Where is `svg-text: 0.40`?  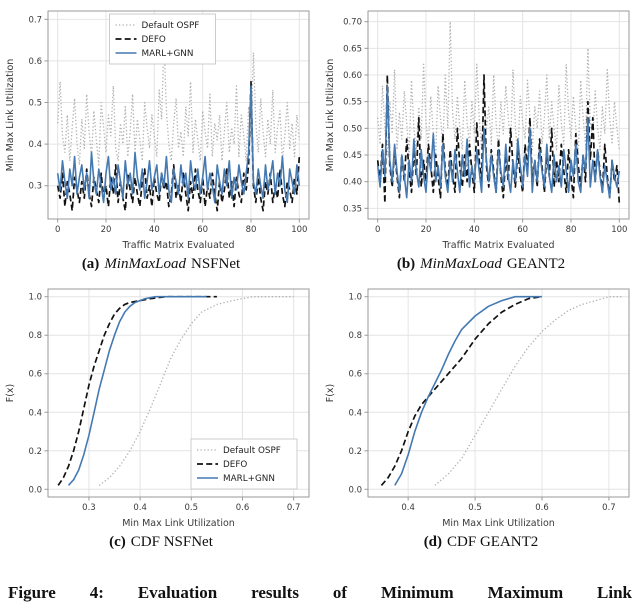 svg-text: 0.40 is located at coordinates (352, 183).